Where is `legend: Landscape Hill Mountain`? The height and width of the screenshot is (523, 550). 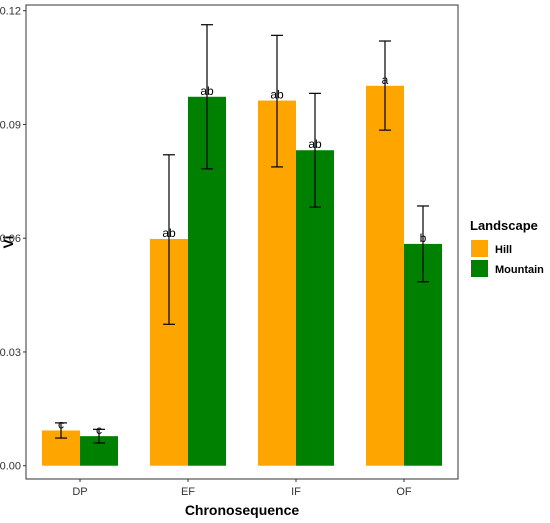
legend: Landscape Hill Mountain is located at coordinates (507, 247).